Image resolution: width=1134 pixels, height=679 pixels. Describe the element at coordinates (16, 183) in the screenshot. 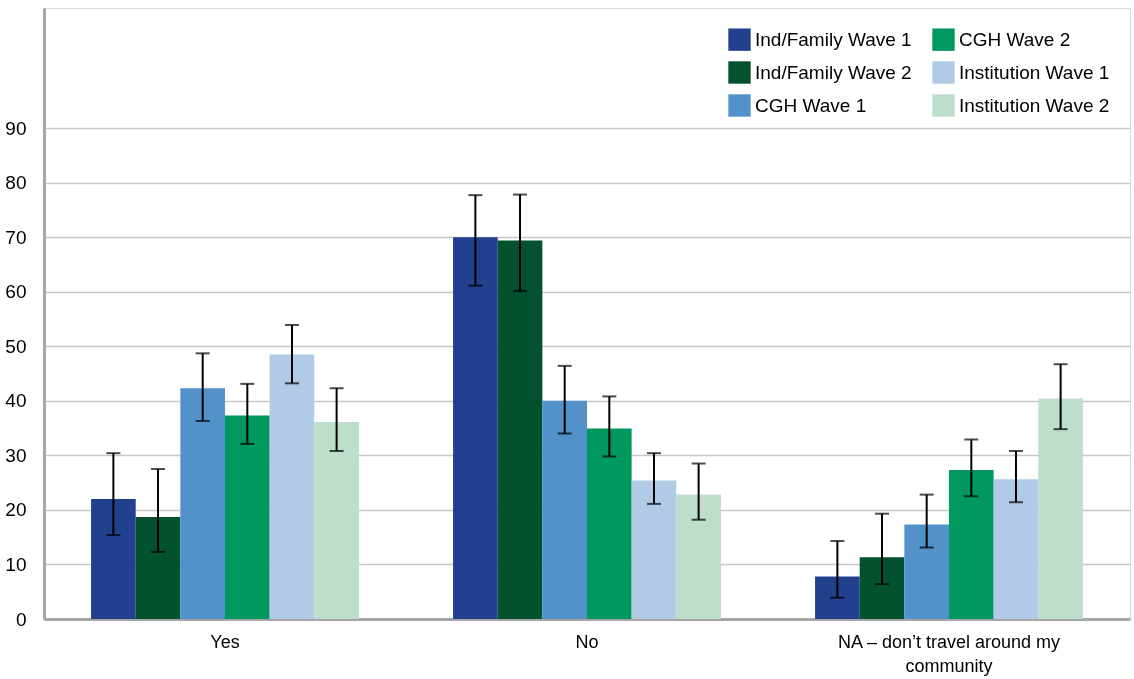

I see `y-tick-label: 80` at that location.